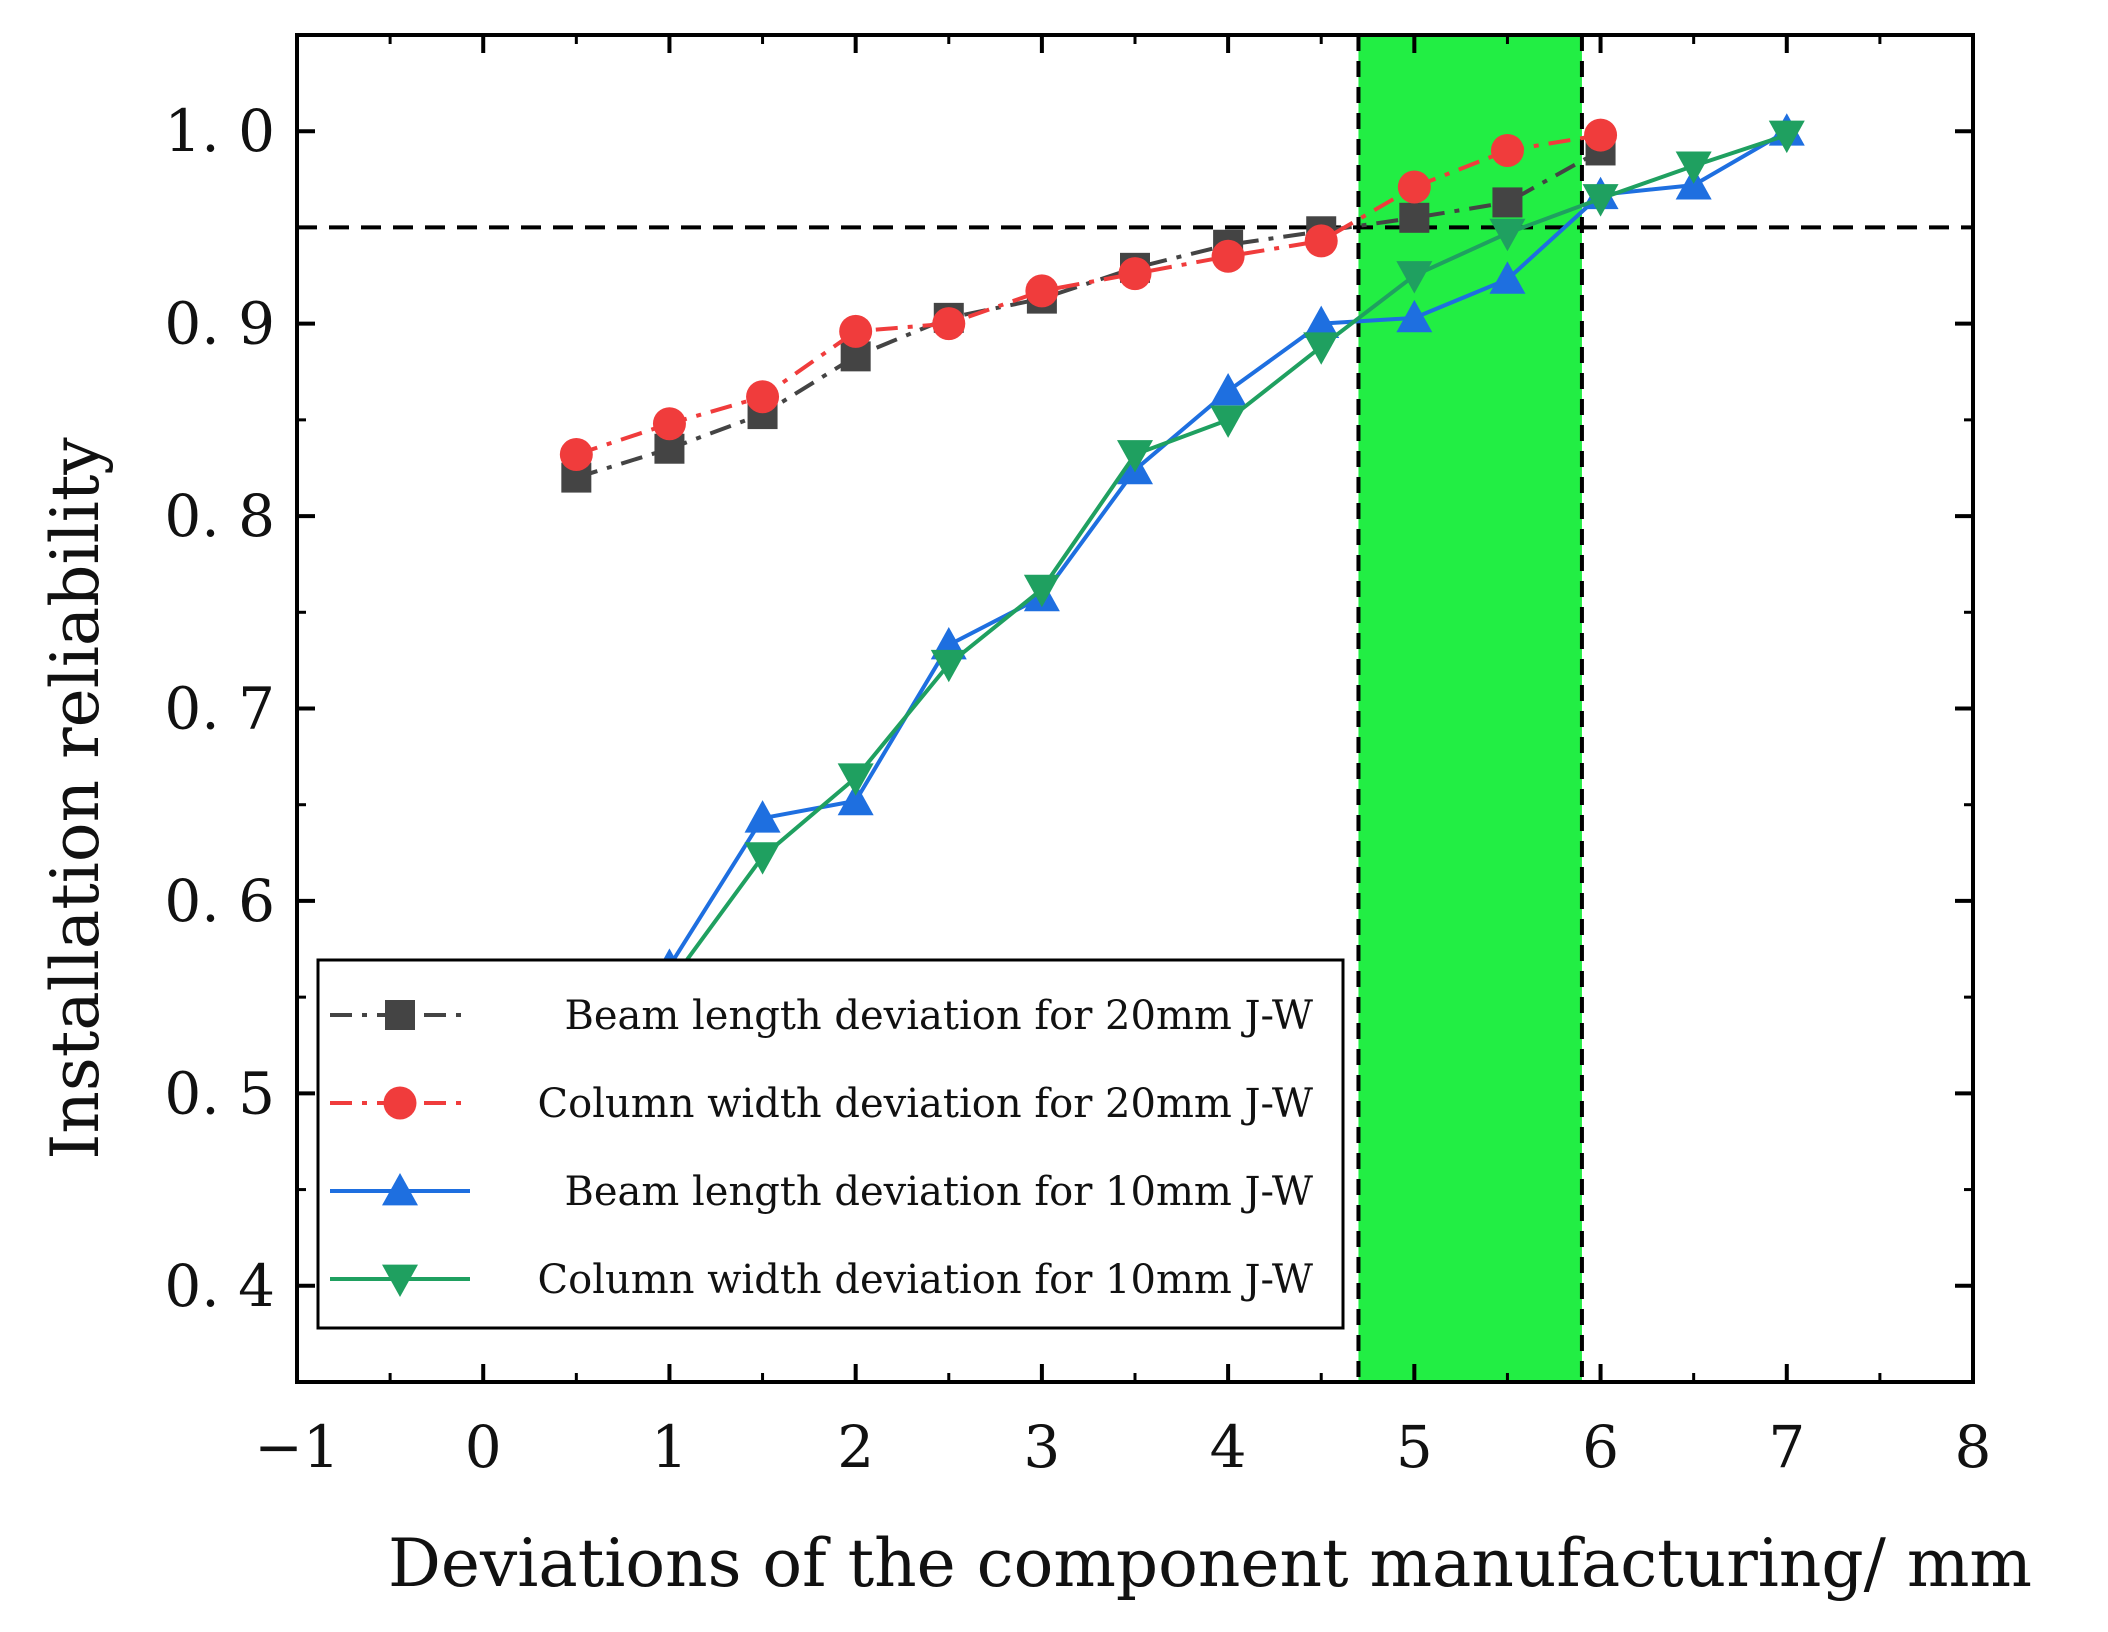 The width and height of the screenshot is (2108, 1632). I want to click on legend-label-2: Column width deviation for 20mm J-W, so click(925, 1104).